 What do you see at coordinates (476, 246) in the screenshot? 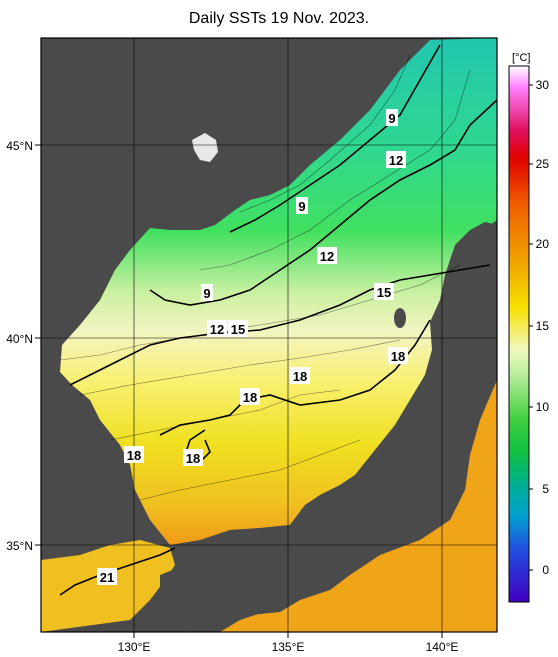
I see `hokkaido` at bounding box center [476, 246].